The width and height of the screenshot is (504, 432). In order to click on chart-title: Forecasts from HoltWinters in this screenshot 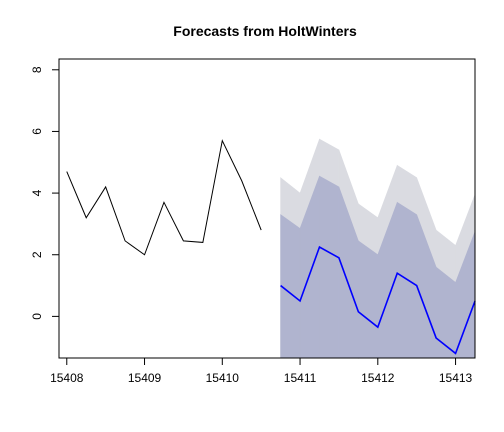, I will do `click(265, 31)`.